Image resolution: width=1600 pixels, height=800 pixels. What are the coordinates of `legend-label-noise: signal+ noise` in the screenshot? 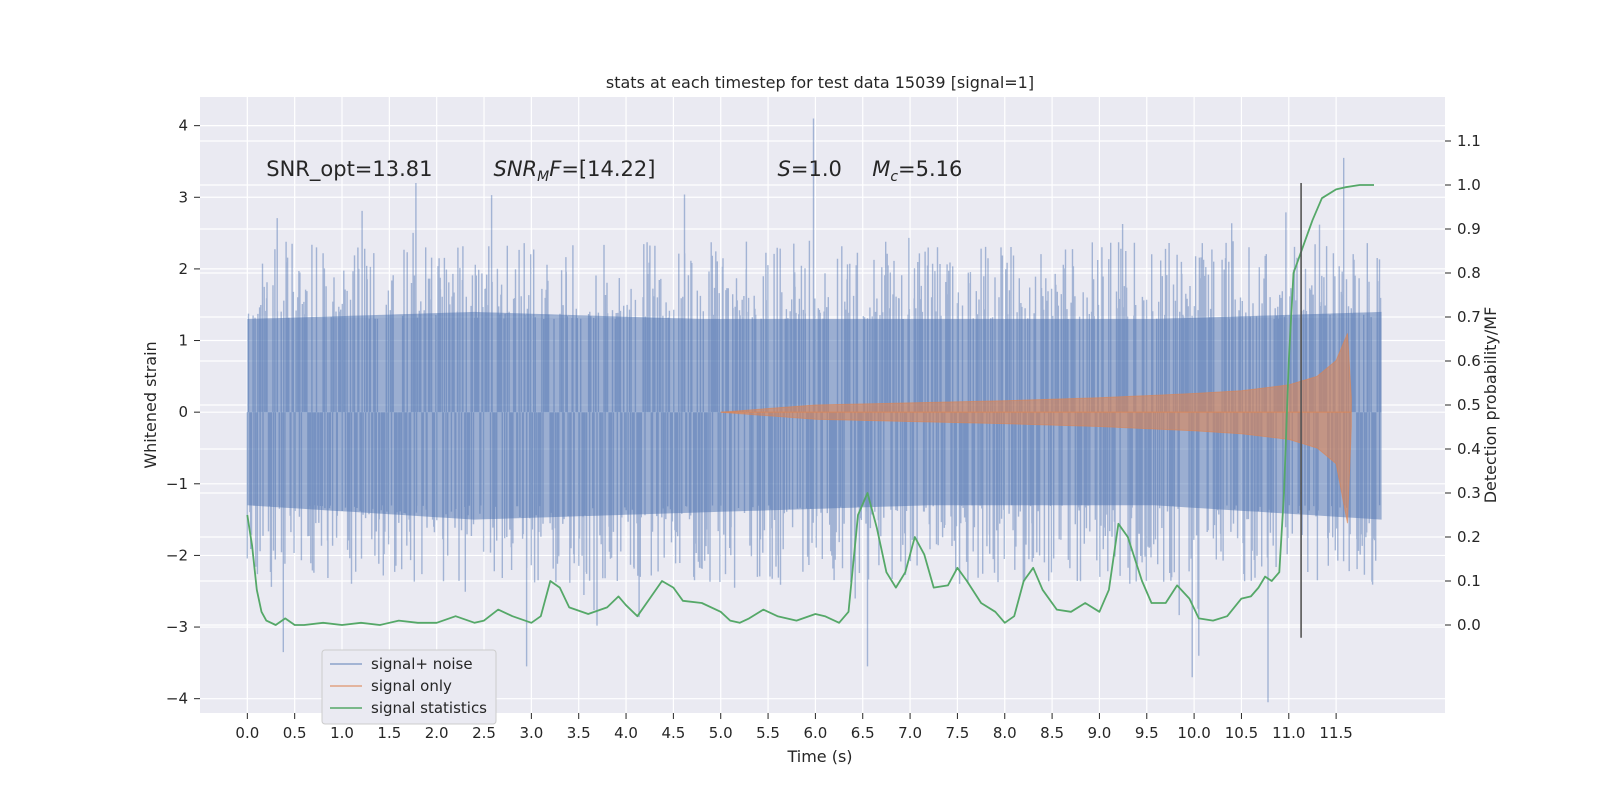 It's located at (422, 664).